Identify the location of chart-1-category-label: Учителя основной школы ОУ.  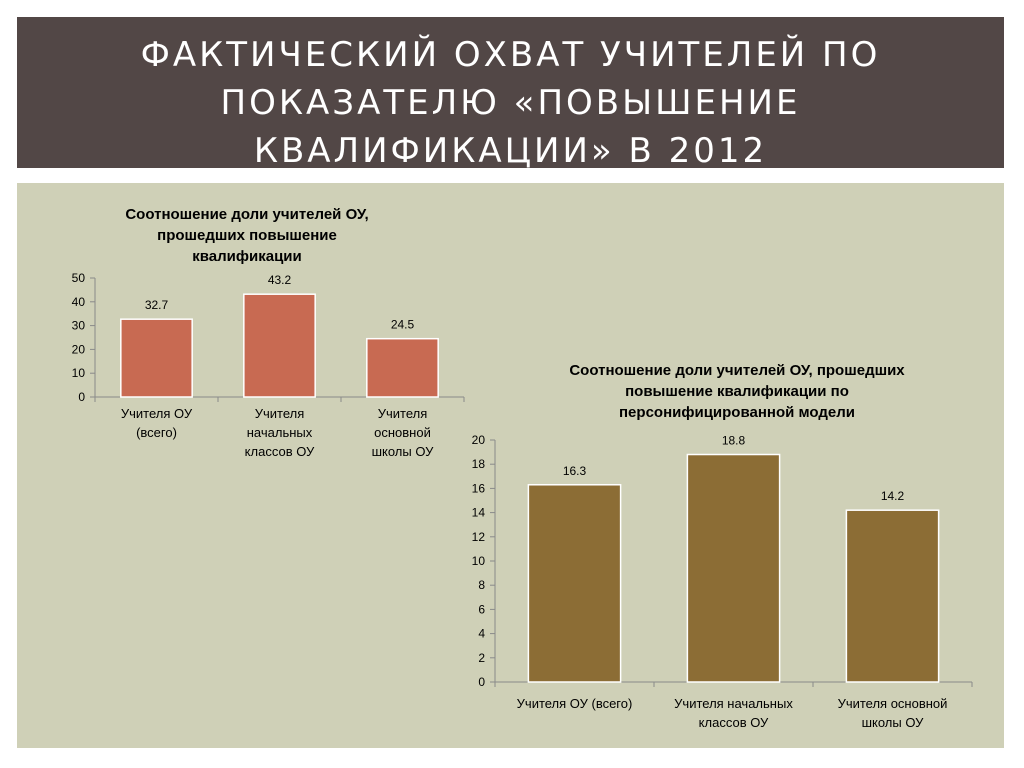
(403, 432).